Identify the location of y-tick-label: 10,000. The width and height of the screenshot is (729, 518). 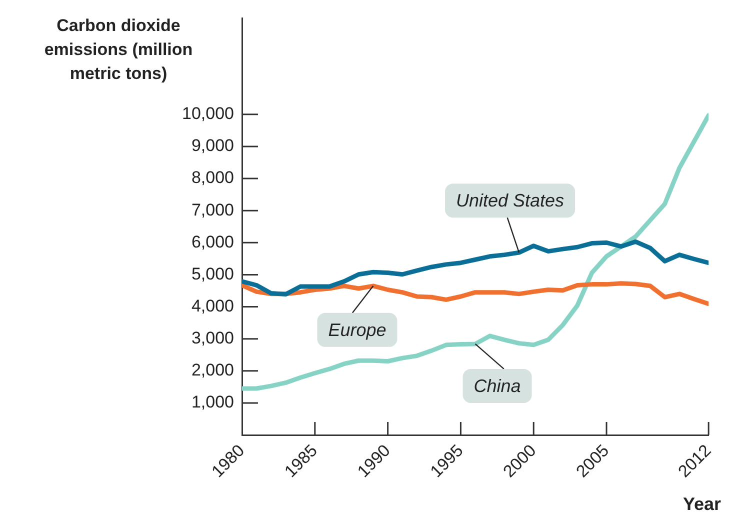
(208, 114).